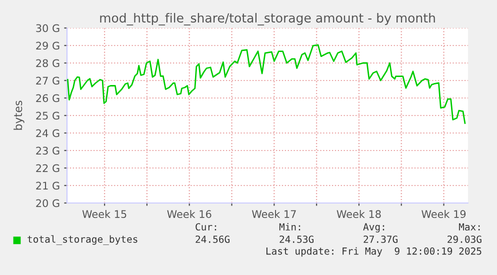 The image size is (497, 275). I want to click on y-tick-label: 23 G, so click(48, 150).